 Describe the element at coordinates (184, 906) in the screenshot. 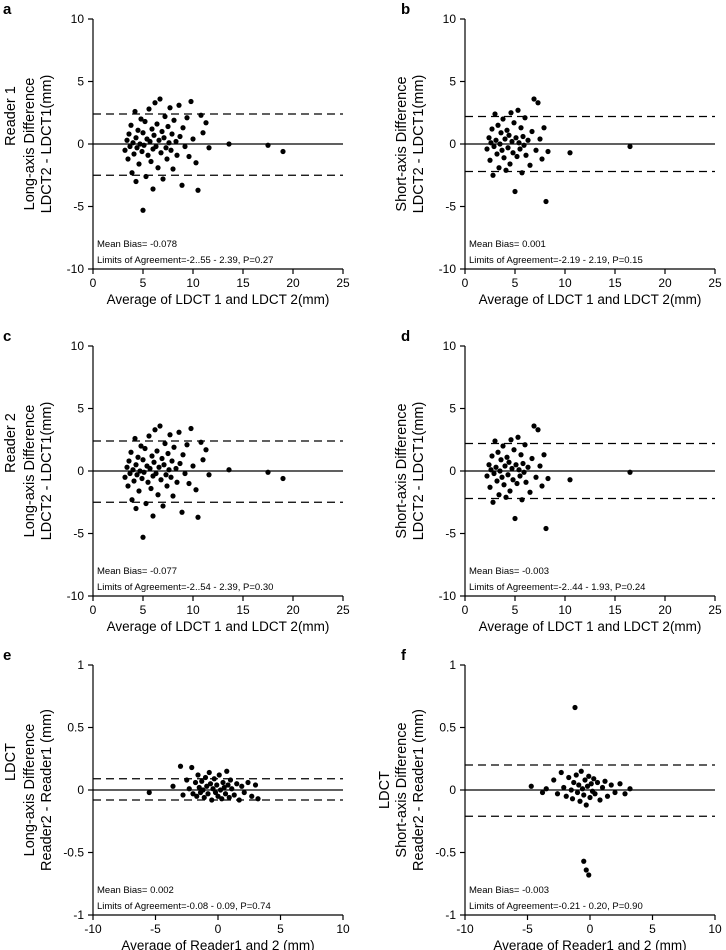

I see `limits-text: Limits of Agreement=-0.08 - 0.09, P=0.74` at that location.